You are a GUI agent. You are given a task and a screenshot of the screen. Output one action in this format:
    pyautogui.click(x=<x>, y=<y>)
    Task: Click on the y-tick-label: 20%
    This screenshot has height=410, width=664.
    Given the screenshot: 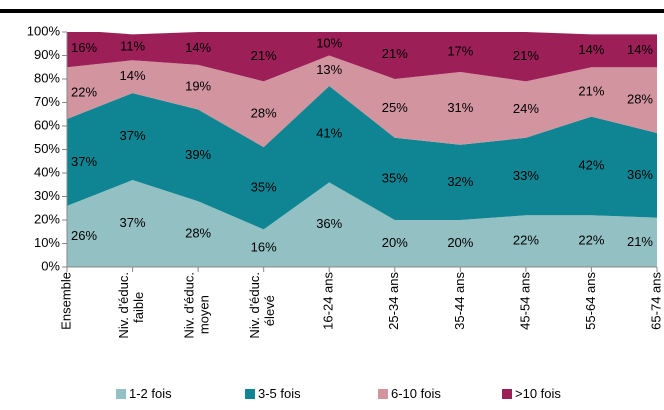 What is the action you would take?
    pyautogui.click(x=47, y=218)
    